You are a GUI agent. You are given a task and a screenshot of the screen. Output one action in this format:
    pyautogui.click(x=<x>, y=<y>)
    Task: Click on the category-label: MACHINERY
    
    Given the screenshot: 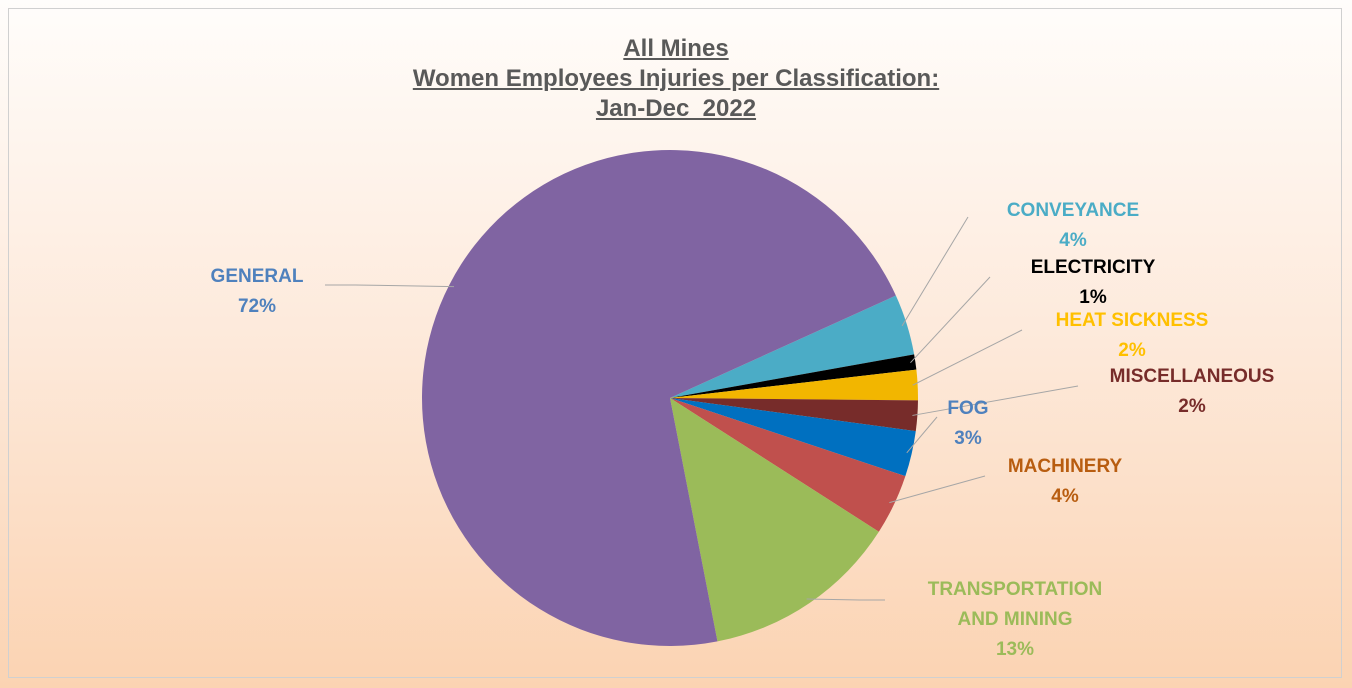 What is the action you would take?
    pyautogui.click(x=1065, y=466)
    